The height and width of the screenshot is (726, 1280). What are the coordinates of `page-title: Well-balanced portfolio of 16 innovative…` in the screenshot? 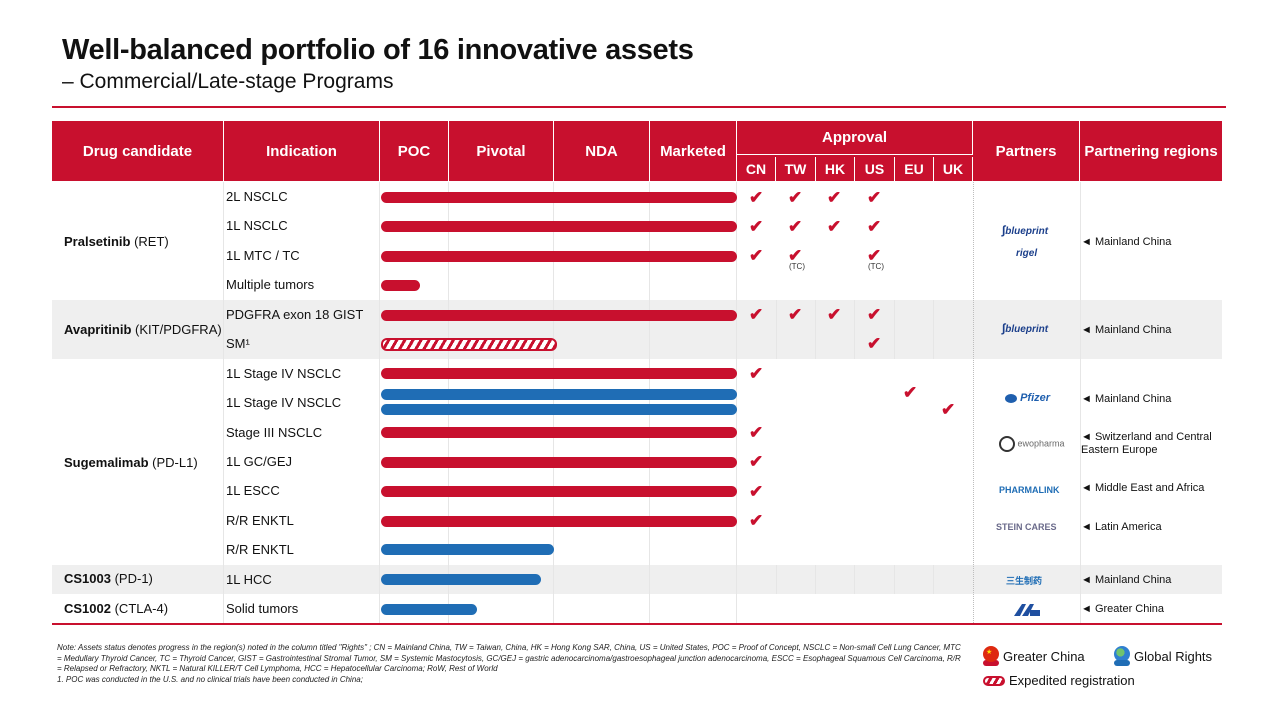 It's located at (378, 50).